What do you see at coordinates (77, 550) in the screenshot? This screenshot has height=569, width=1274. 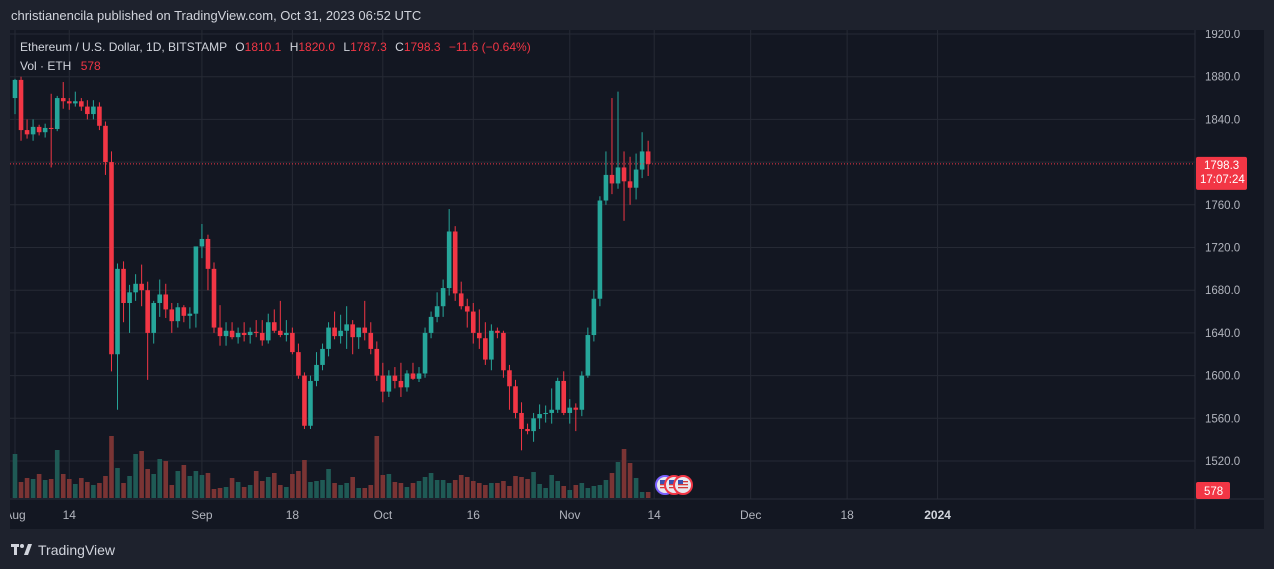 I see `tradingview-brand: TradingView` at bounding box center [77, 550].